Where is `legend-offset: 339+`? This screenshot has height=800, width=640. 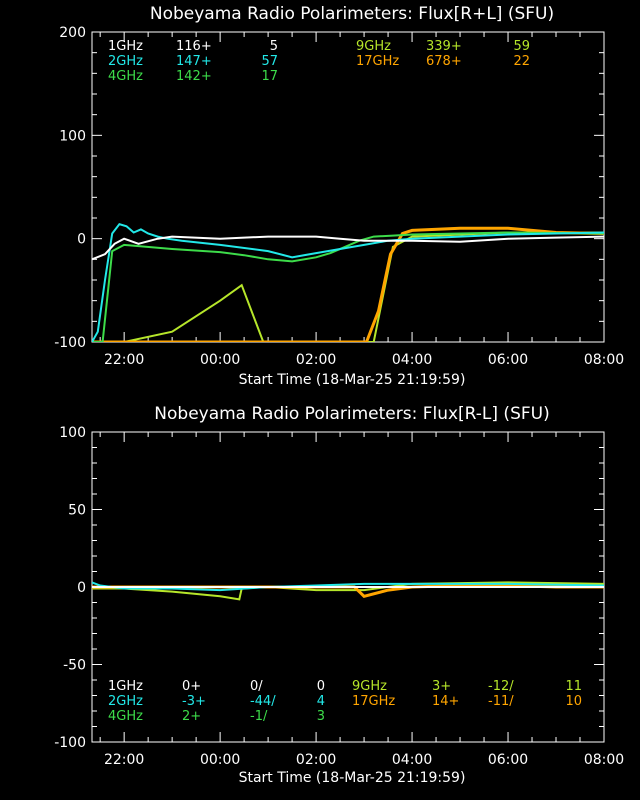
legend-offset: 339+ is located at coordinates (444, 46).